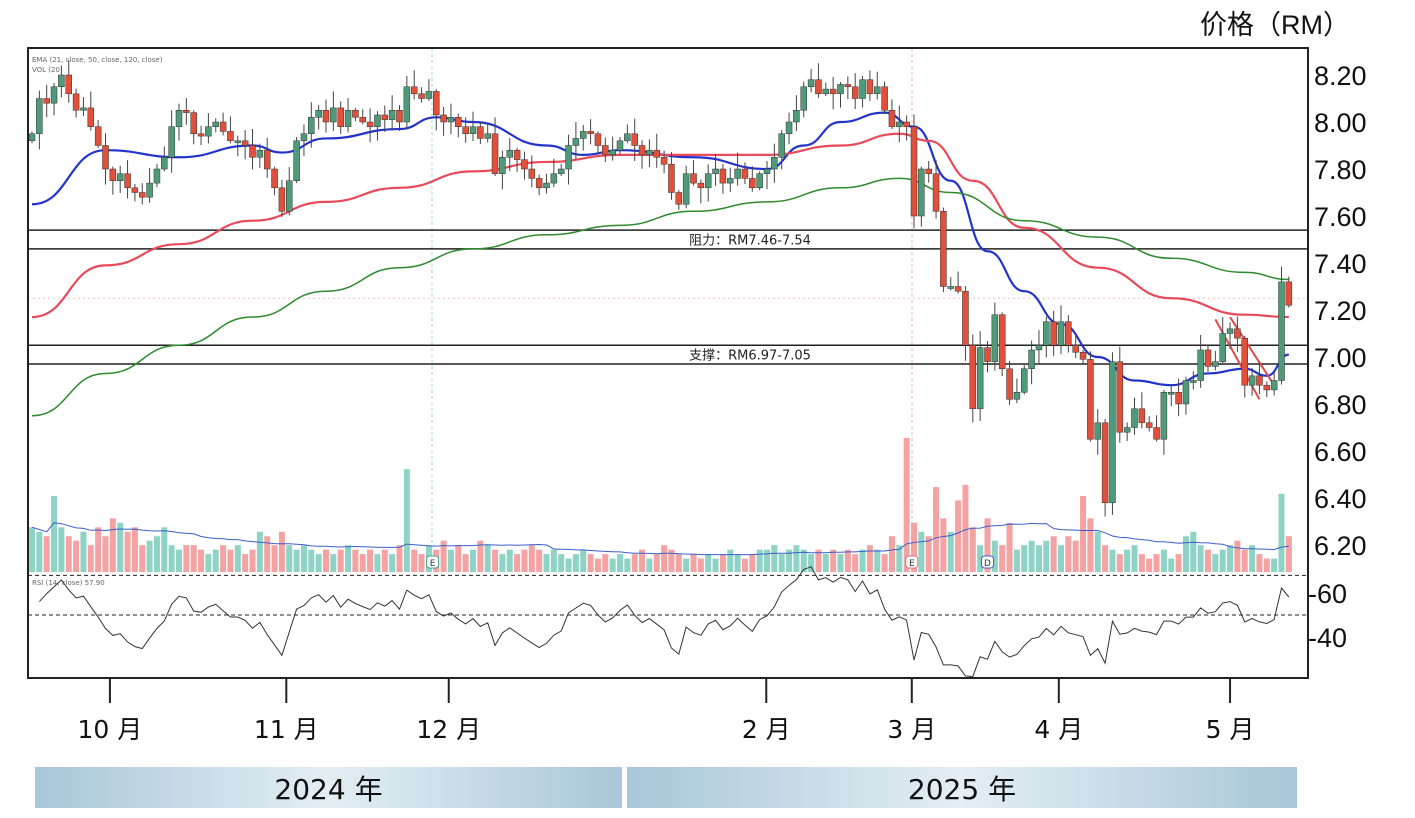  What do you see at coordinates (328, 789) in the screenshot?
I see `year-label: 2024 年` at bounding box center [328, 789].